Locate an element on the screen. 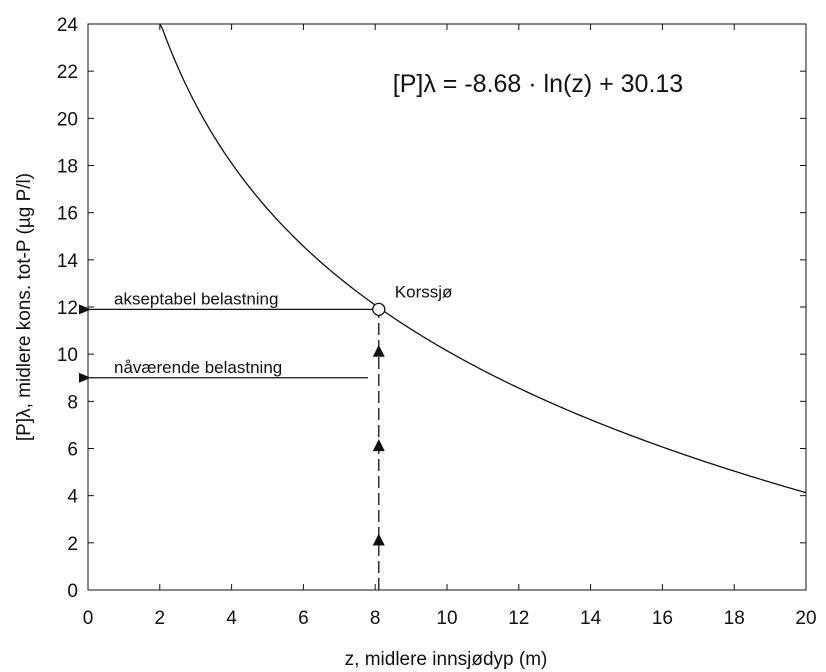  y-tick-label: 24 is located at coordinates (68, 25).